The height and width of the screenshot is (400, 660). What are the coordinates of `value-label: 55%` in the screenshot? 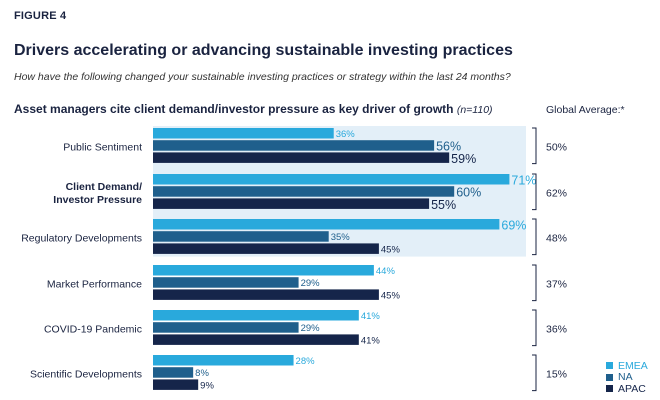 It's located at (443, 205).